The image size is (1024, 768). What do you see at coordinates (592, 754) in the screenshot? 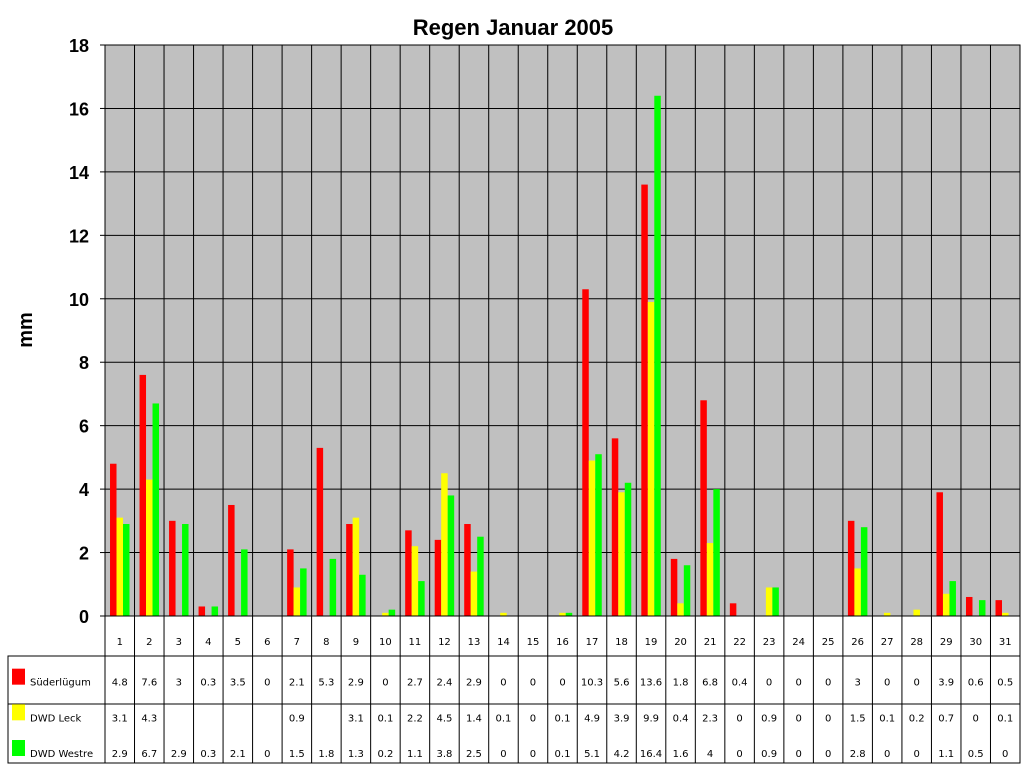
I see `table-cell: 5.1` at bounding box center [592, 754].